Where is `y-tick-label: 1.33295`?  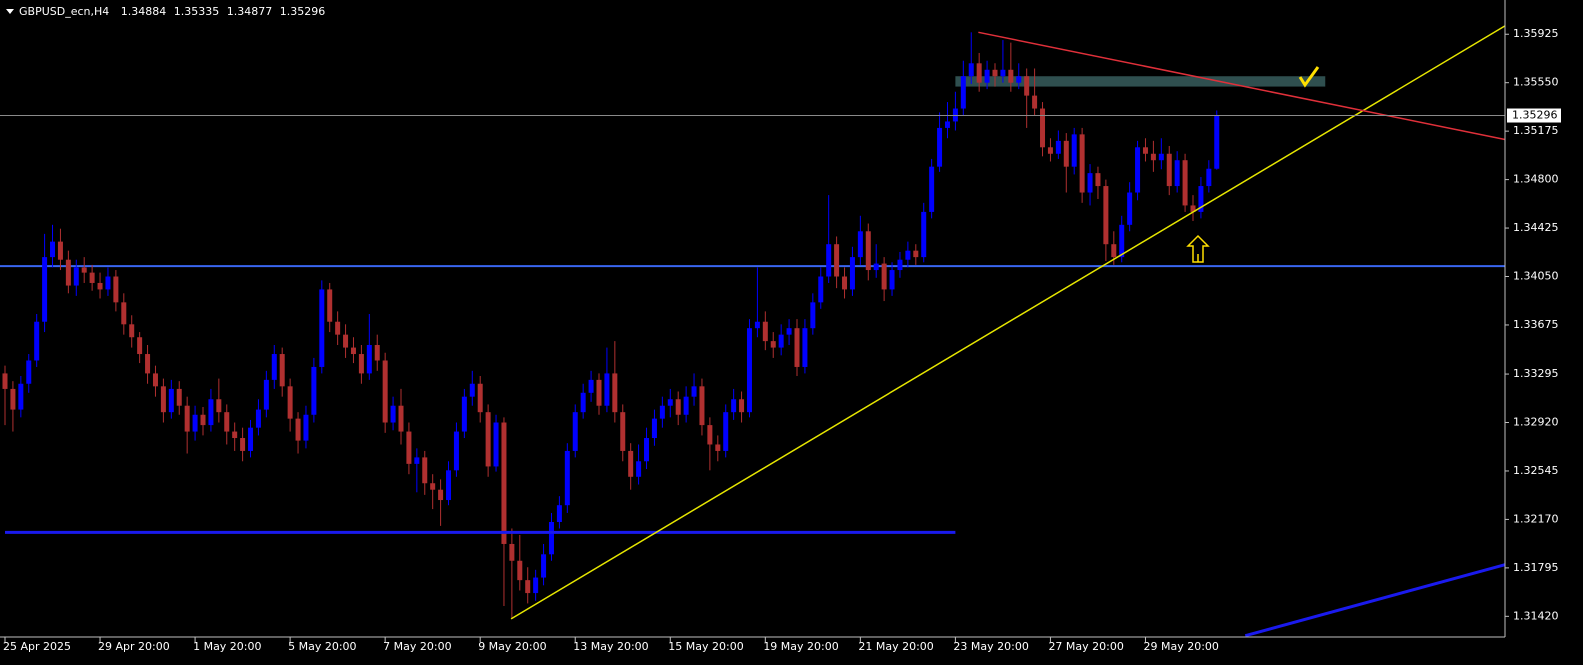 y-tick-label: 1.33295 is located at coordinates (1536, 373).